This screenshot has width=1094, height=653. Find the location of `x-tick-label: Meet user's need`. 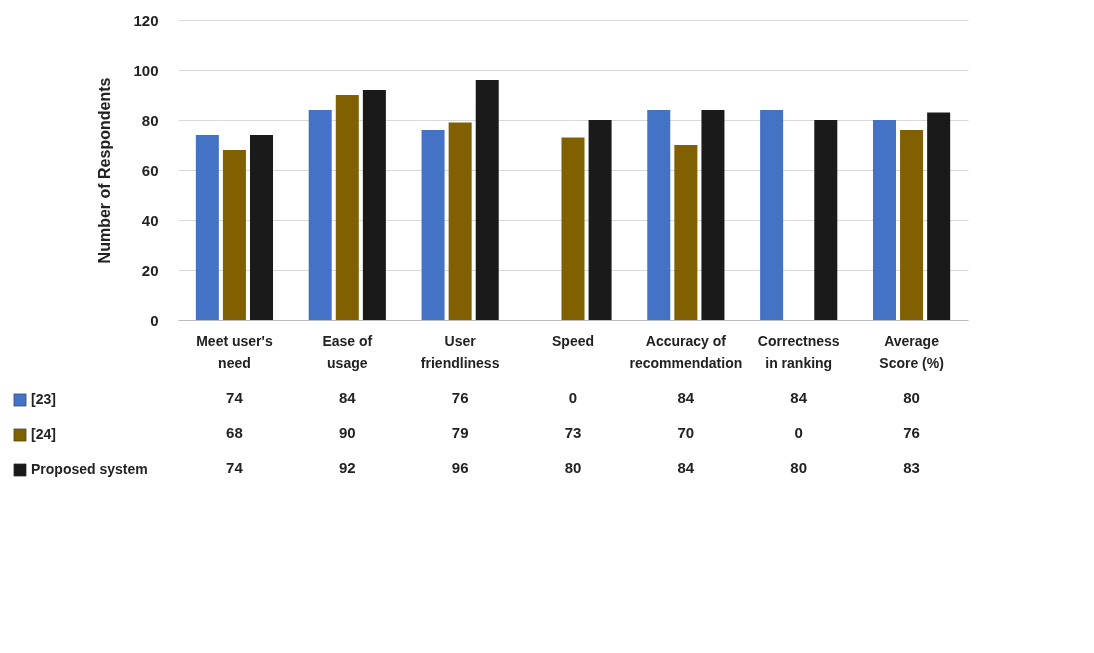

x-tick-label: Meet user's need is located at coordinates (234, 351).